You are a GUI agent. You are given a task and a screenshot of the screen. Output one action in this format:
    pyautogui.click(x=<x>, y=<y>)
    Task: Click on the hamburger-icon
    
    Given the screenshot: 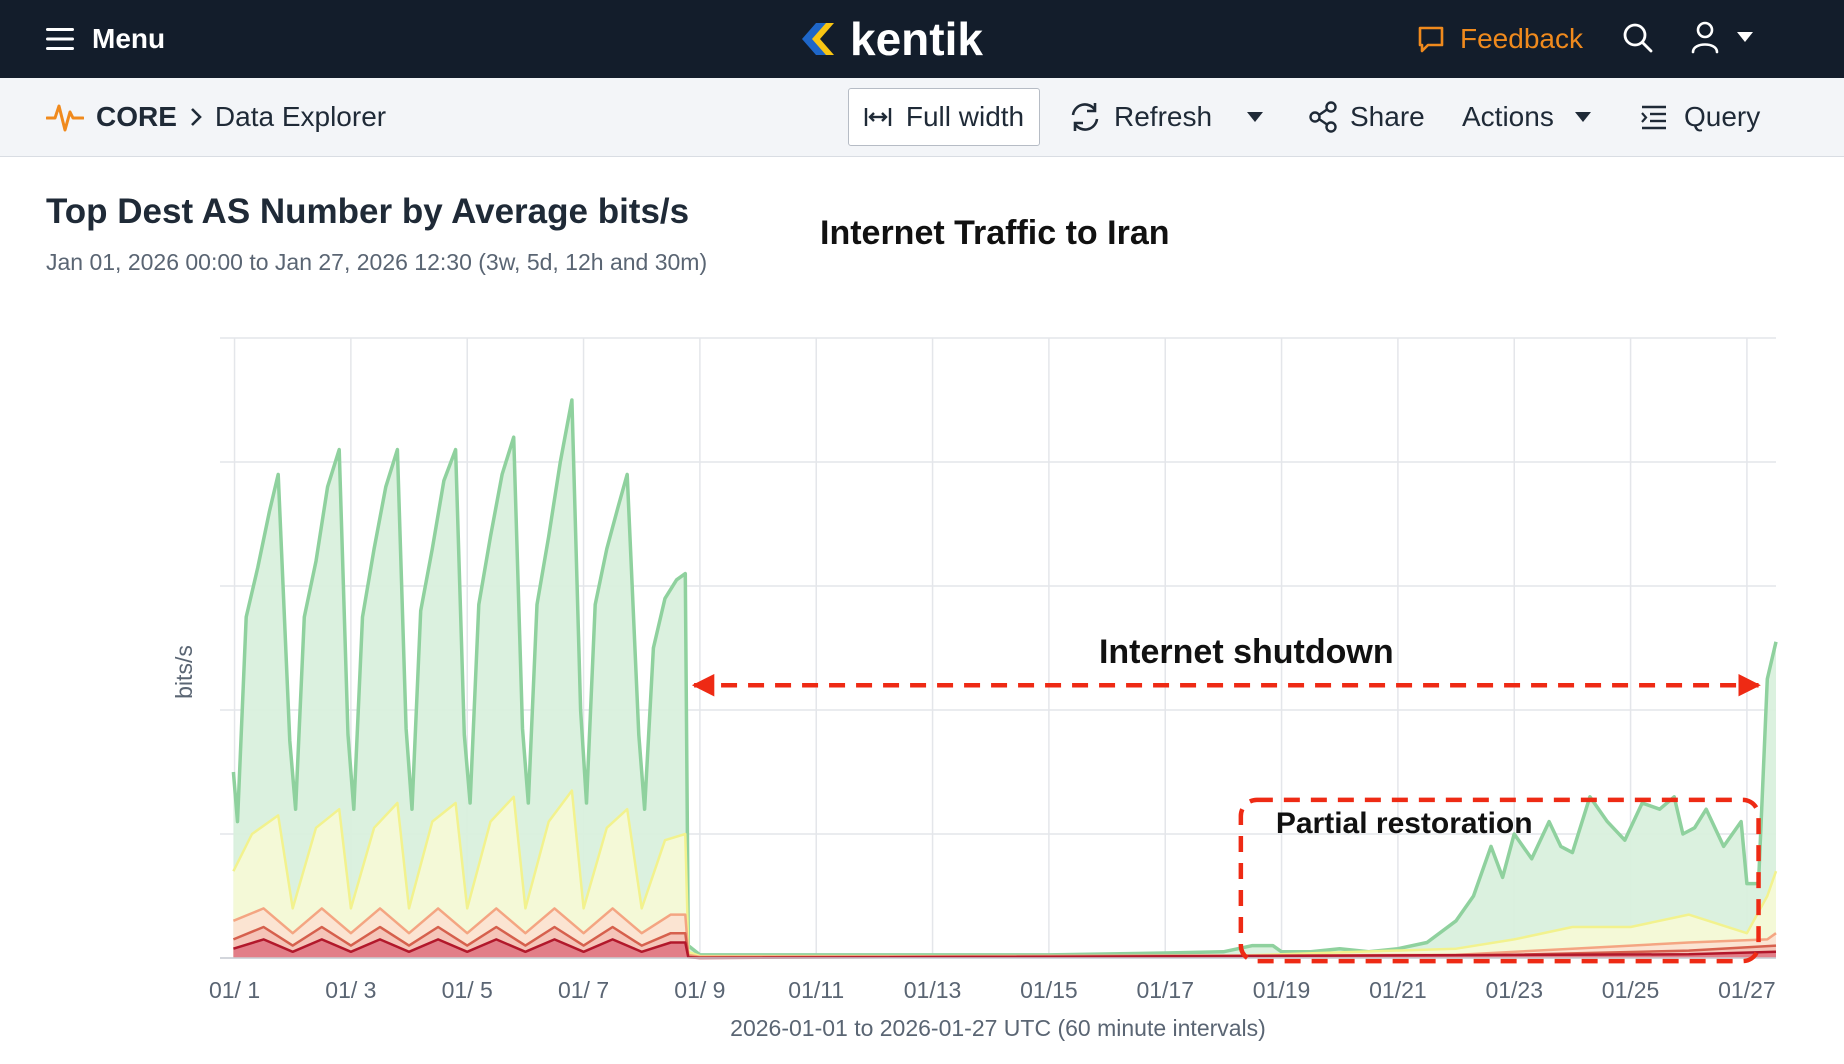 What is the action you would take?
    pyautogui.click(x=60, y=39)
    